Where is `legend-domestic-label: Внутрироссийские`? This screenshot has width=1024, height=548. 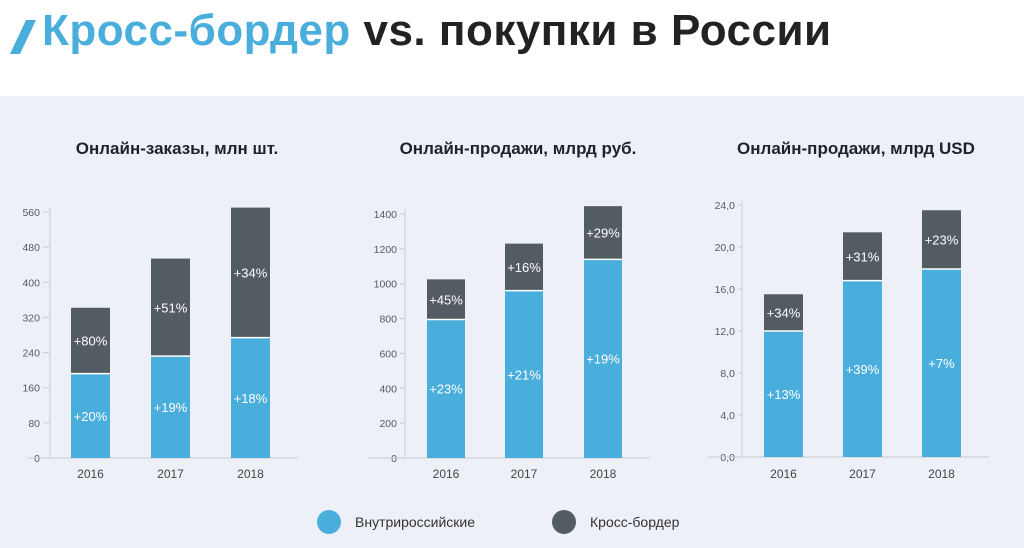
legend-domestic-label: Внутрироссийские is located at coordinates (415, 522).